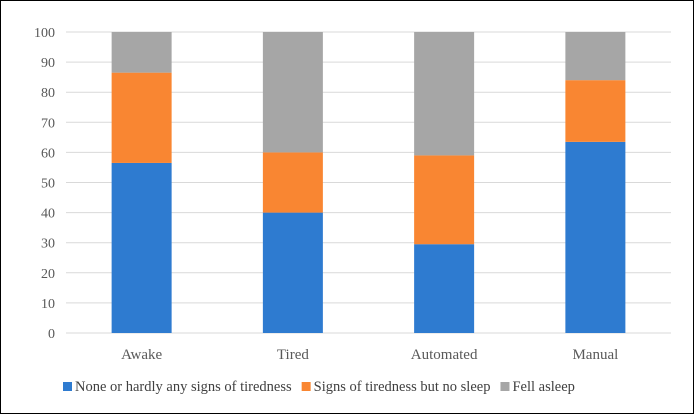 The height and width of the screenshot is (414, 694). I want to click on y-tick-label: 30, so click(48, 244).